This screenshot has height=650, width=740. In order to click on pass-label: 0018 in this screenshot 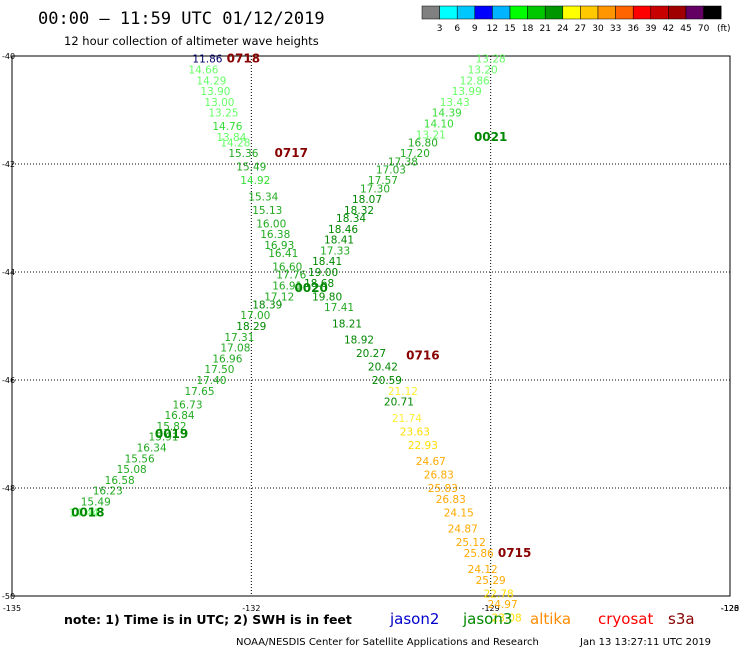, I will do `click(87, 512)`.